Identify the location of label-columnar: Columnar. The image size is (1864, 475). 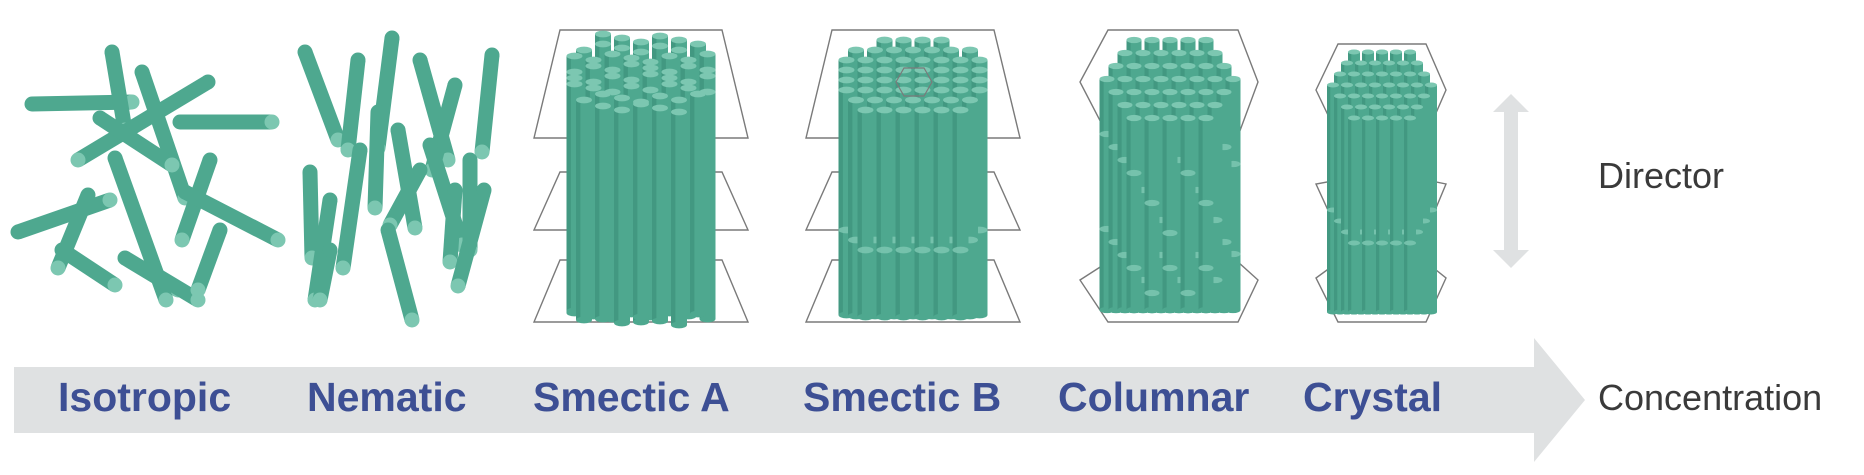
(1154, 397).